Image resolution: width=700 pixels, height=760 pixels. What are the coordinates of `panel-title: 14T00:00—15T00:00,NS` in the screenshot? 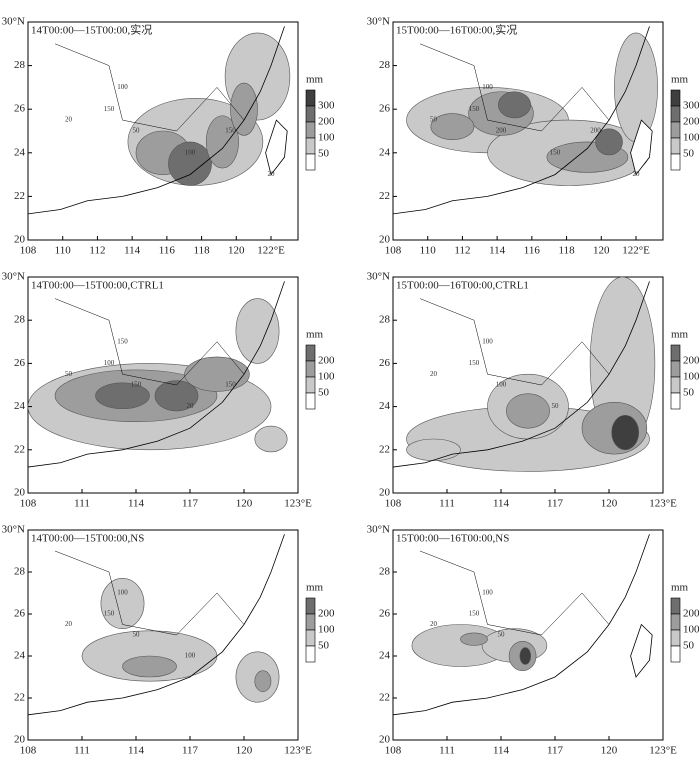 It's located at (87, 539).